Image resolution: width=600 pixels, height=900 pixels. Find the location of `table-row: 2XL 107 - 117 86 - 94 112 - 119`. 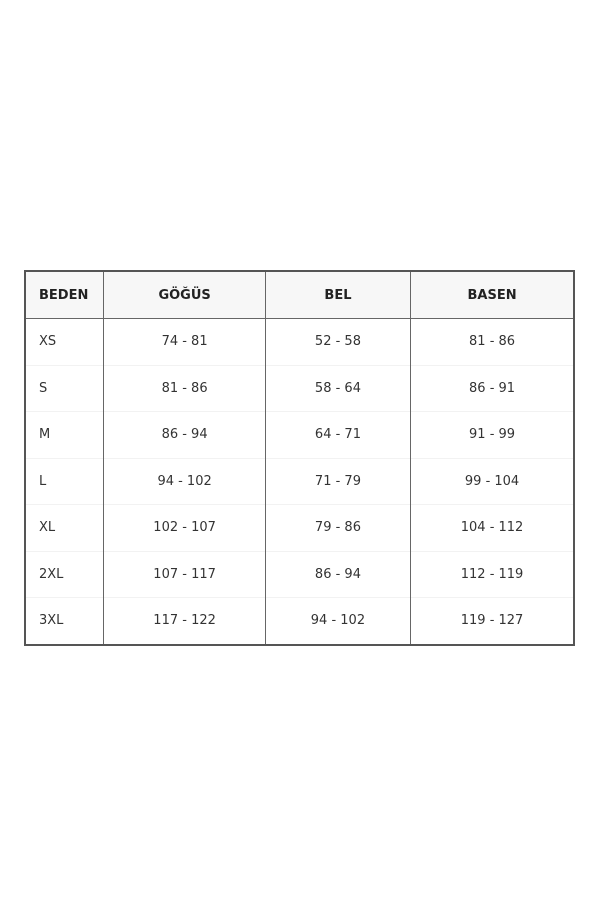

table-row: 2XL 107 - 117 86 - 94 112 - 119 is located at coordinates (299, 574).